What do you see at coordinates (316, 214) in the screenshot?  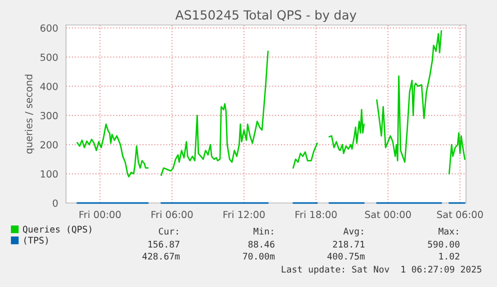 I see `x-tick-label: Fri 18:00` at bounding box center [316, 214].